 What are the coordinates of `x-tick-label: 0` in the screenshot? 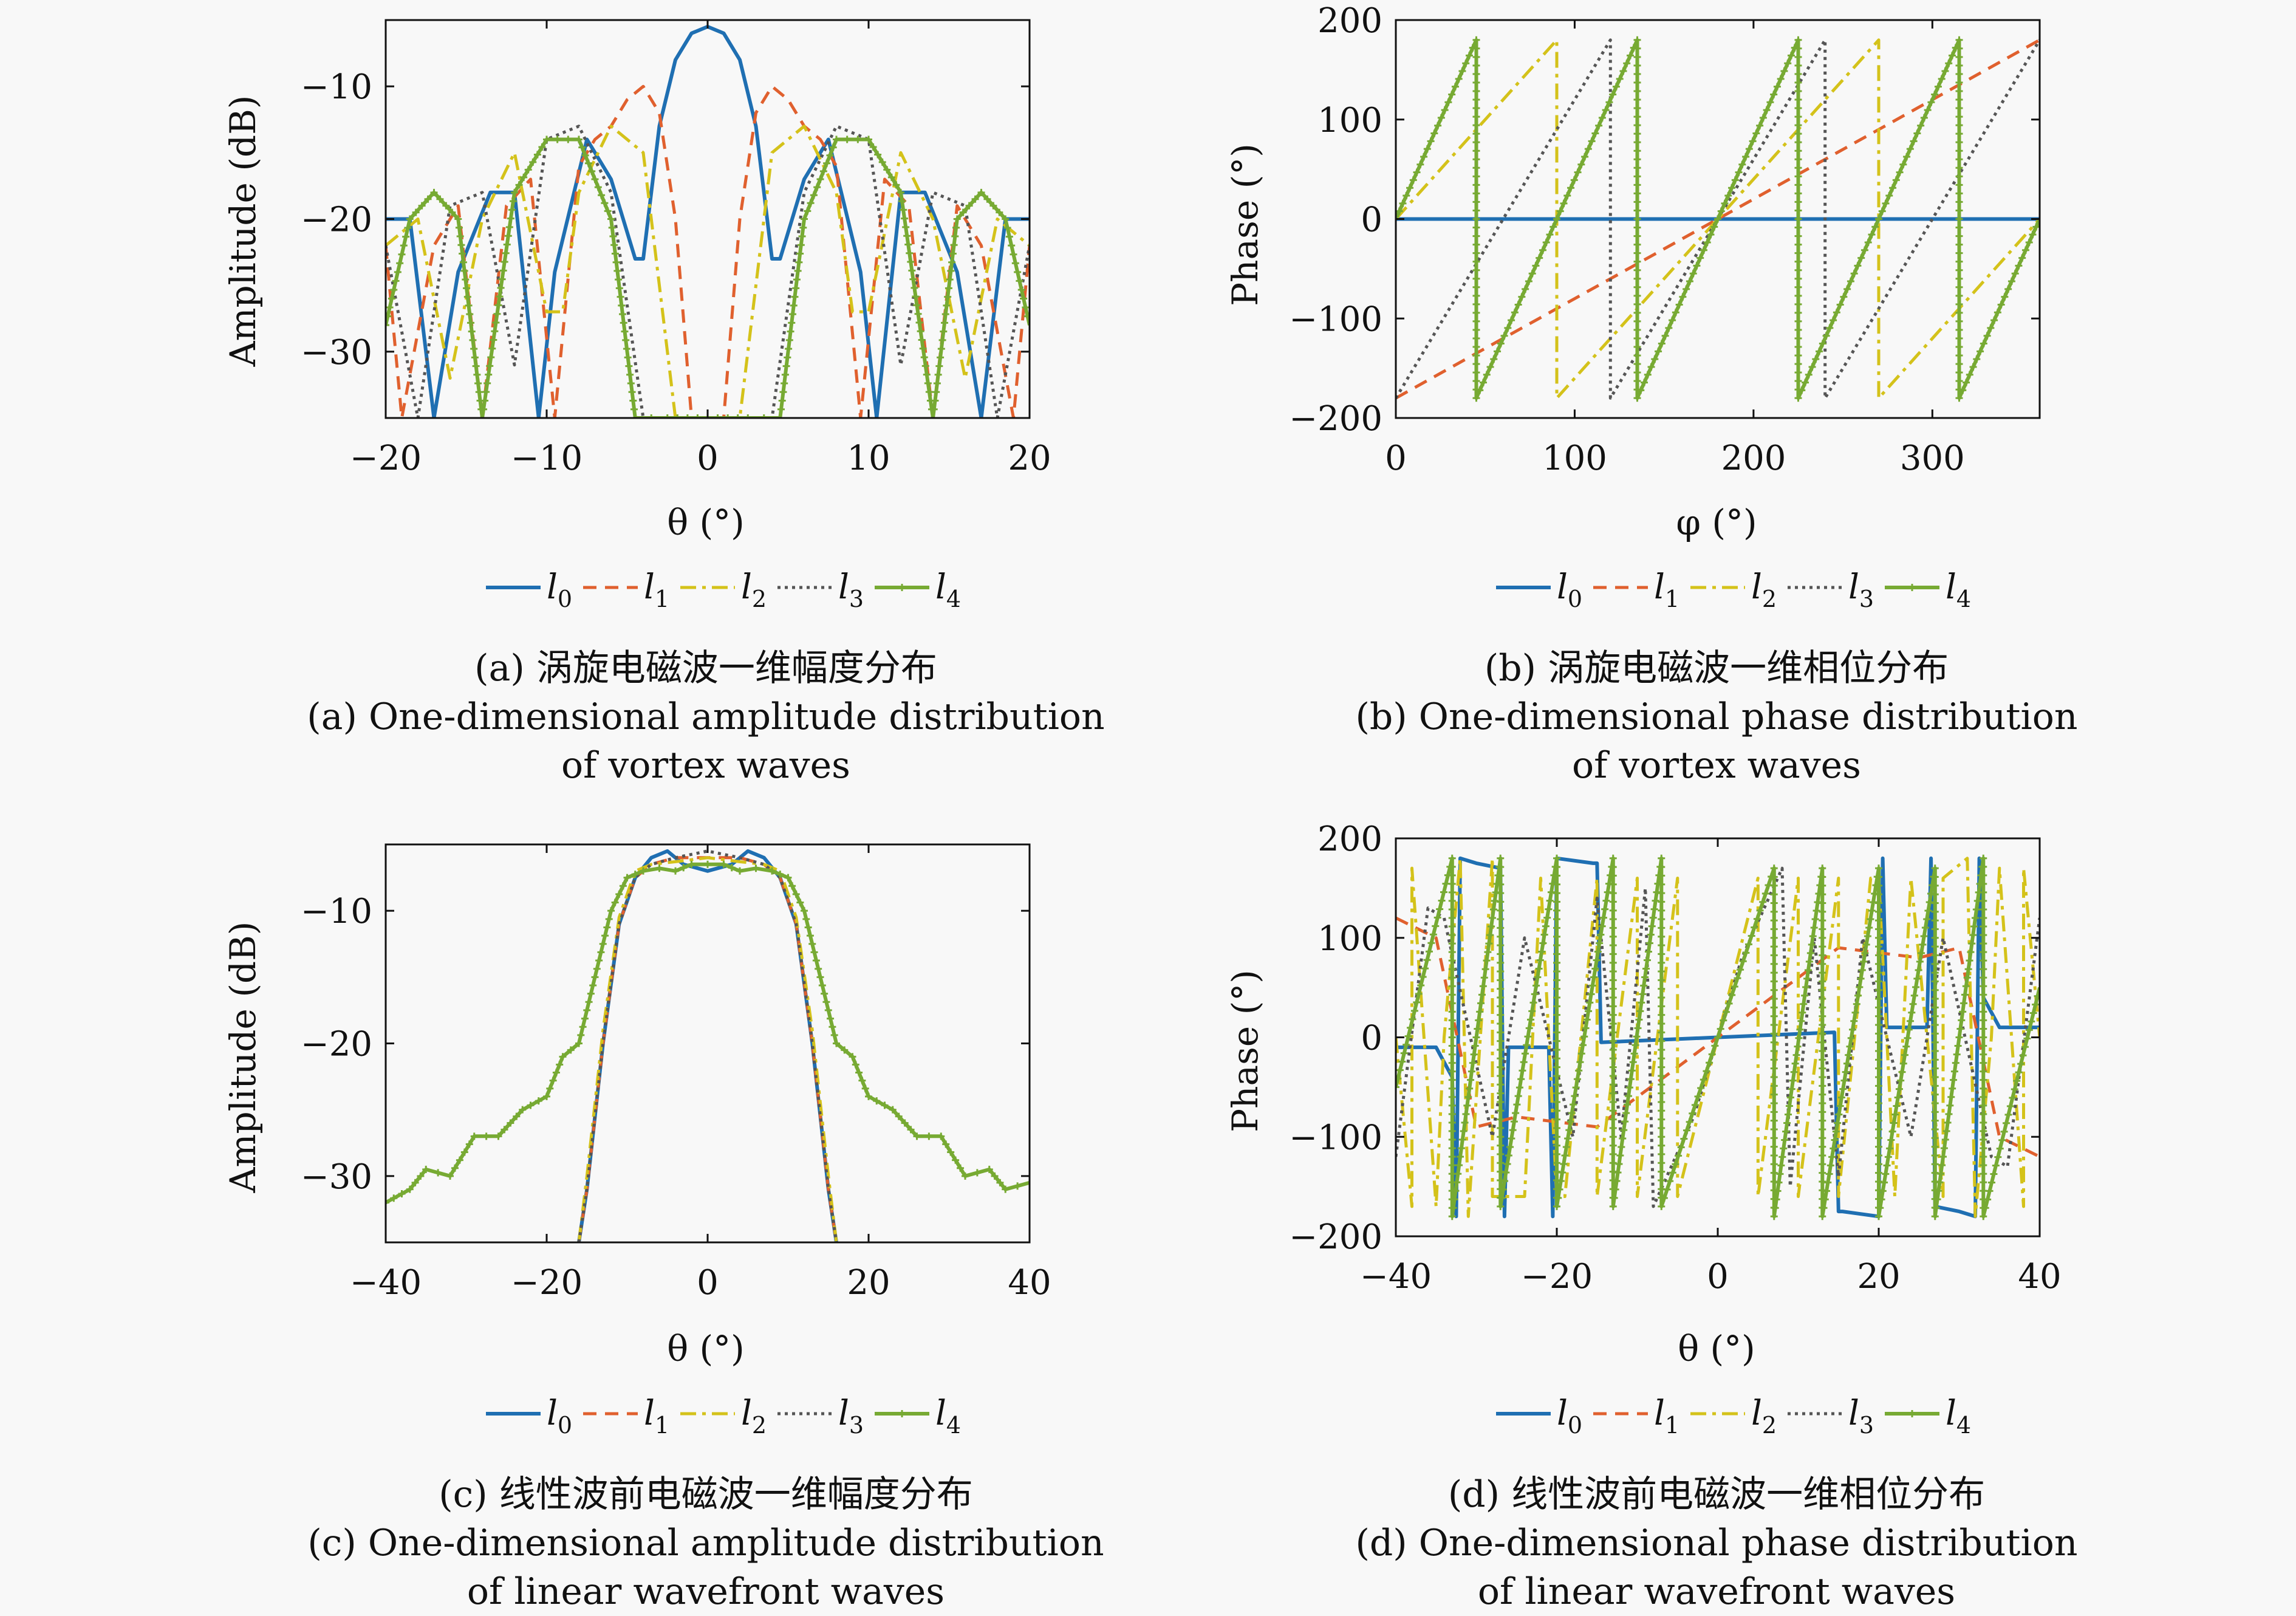 It's located at (708, 1283).